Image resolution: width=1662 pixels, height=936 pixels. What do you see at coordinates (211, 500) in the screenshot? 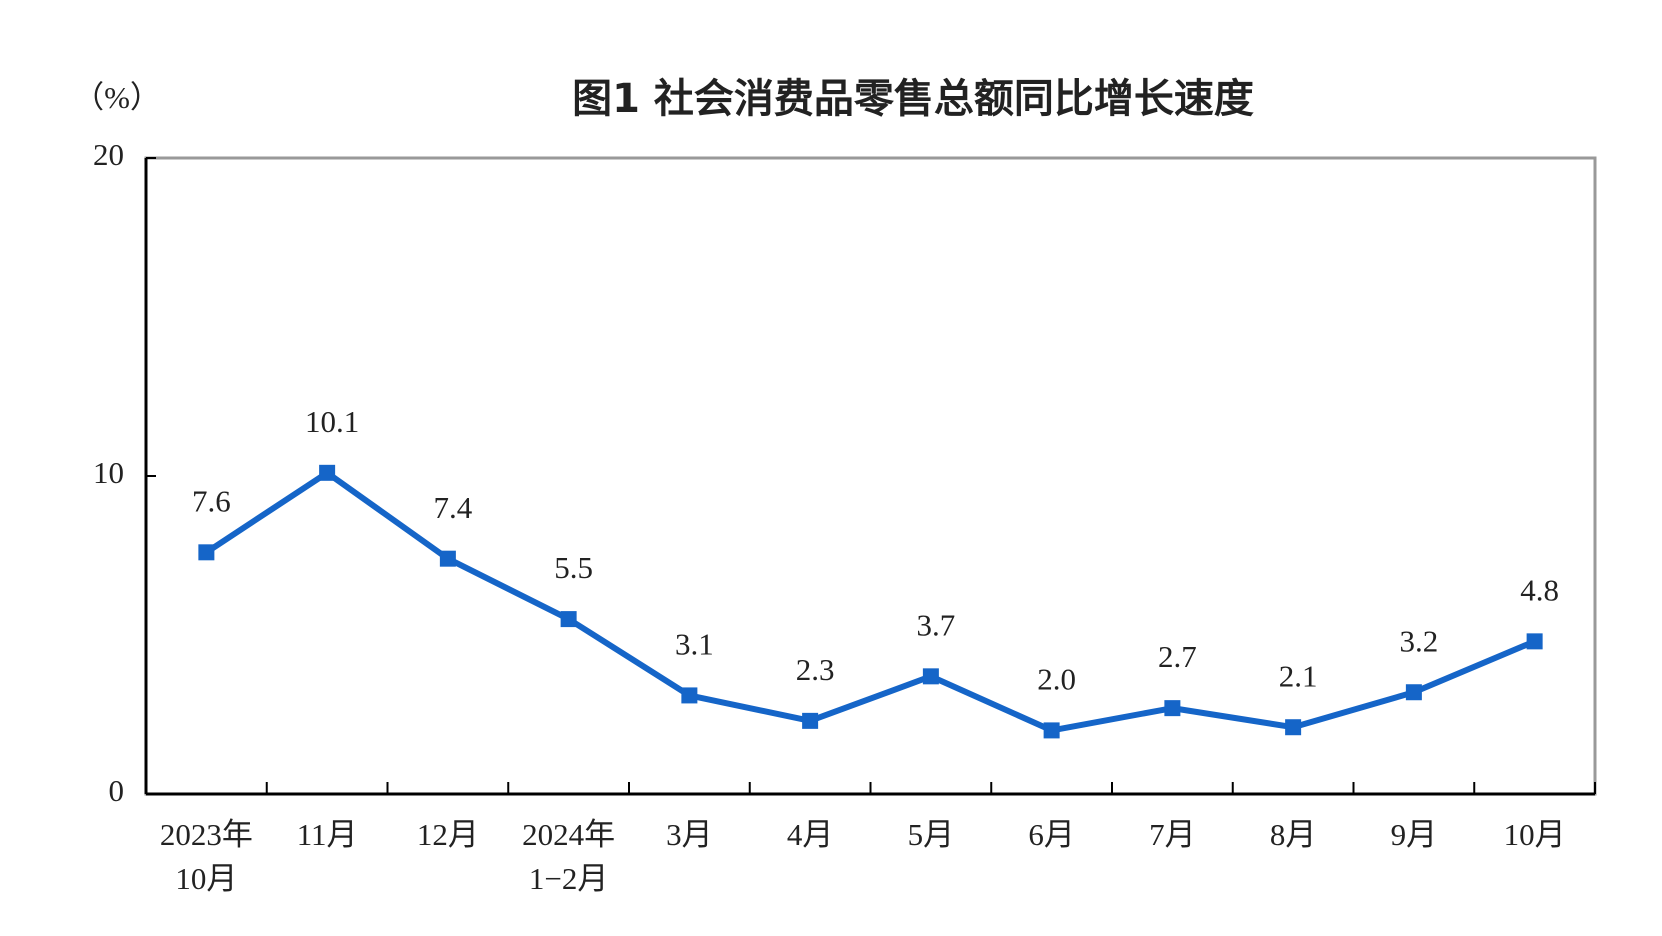
I see `data-label: 7.6` at bounding box center [211, 500].